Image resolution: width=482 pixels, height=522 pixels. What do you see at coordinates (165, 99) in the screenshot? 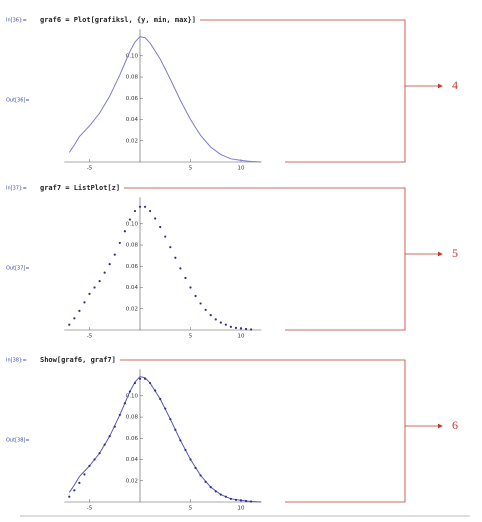
I see `curve` at bounding box center [165, 99].